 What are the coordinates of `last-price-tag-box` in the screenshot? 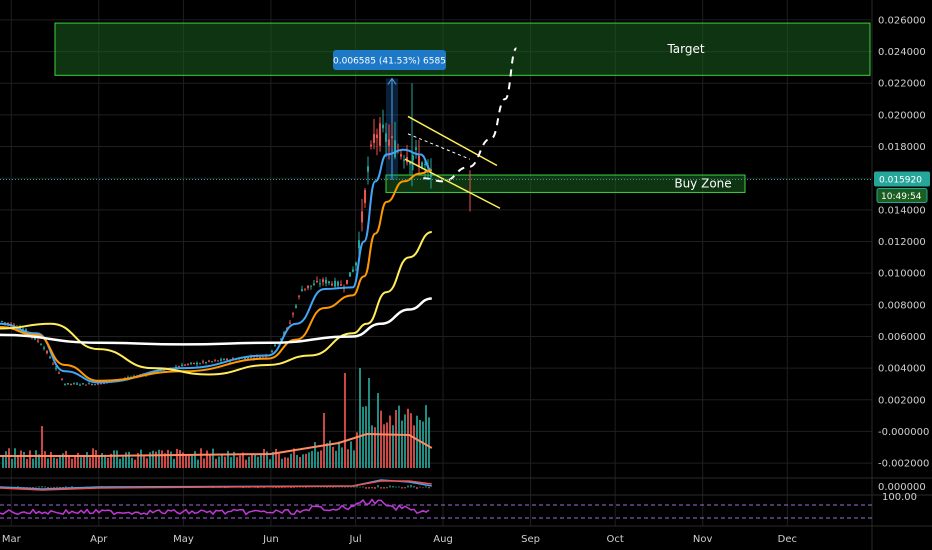 It's located at (902, 179).